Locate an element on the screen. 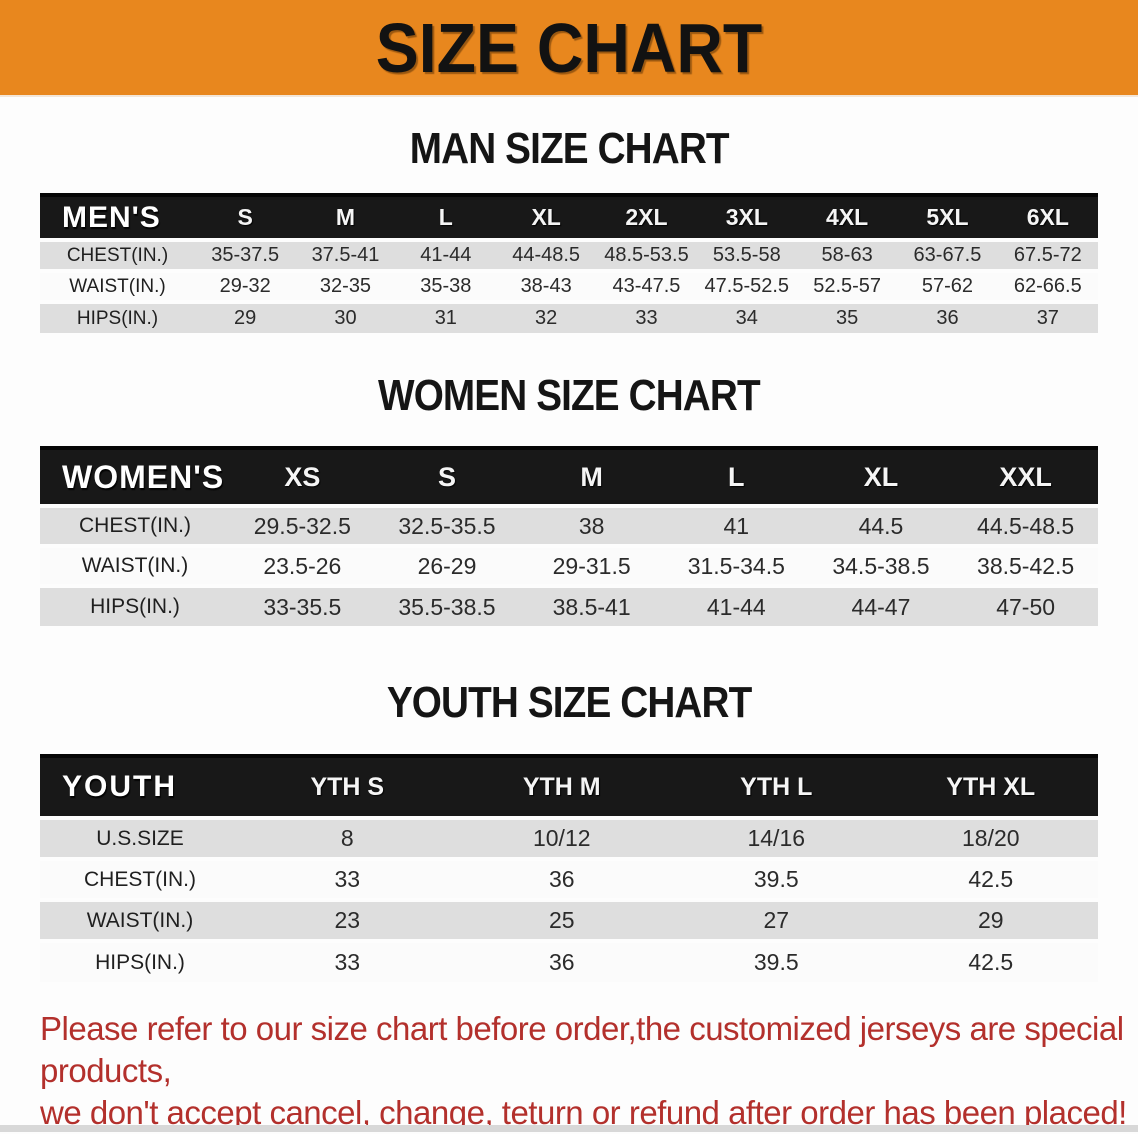  men-header-row: MEN'S S M L XL 2XL 3XL 4XL 5XL 6XL is located at coordinates (569, 217).